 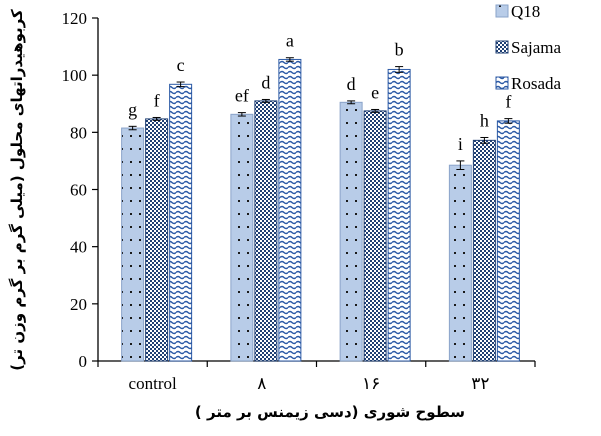 What do you see at coordinates (242, 96) in the screenshot?
I see `significance-letter: ef` at bounding box center [242, 96].